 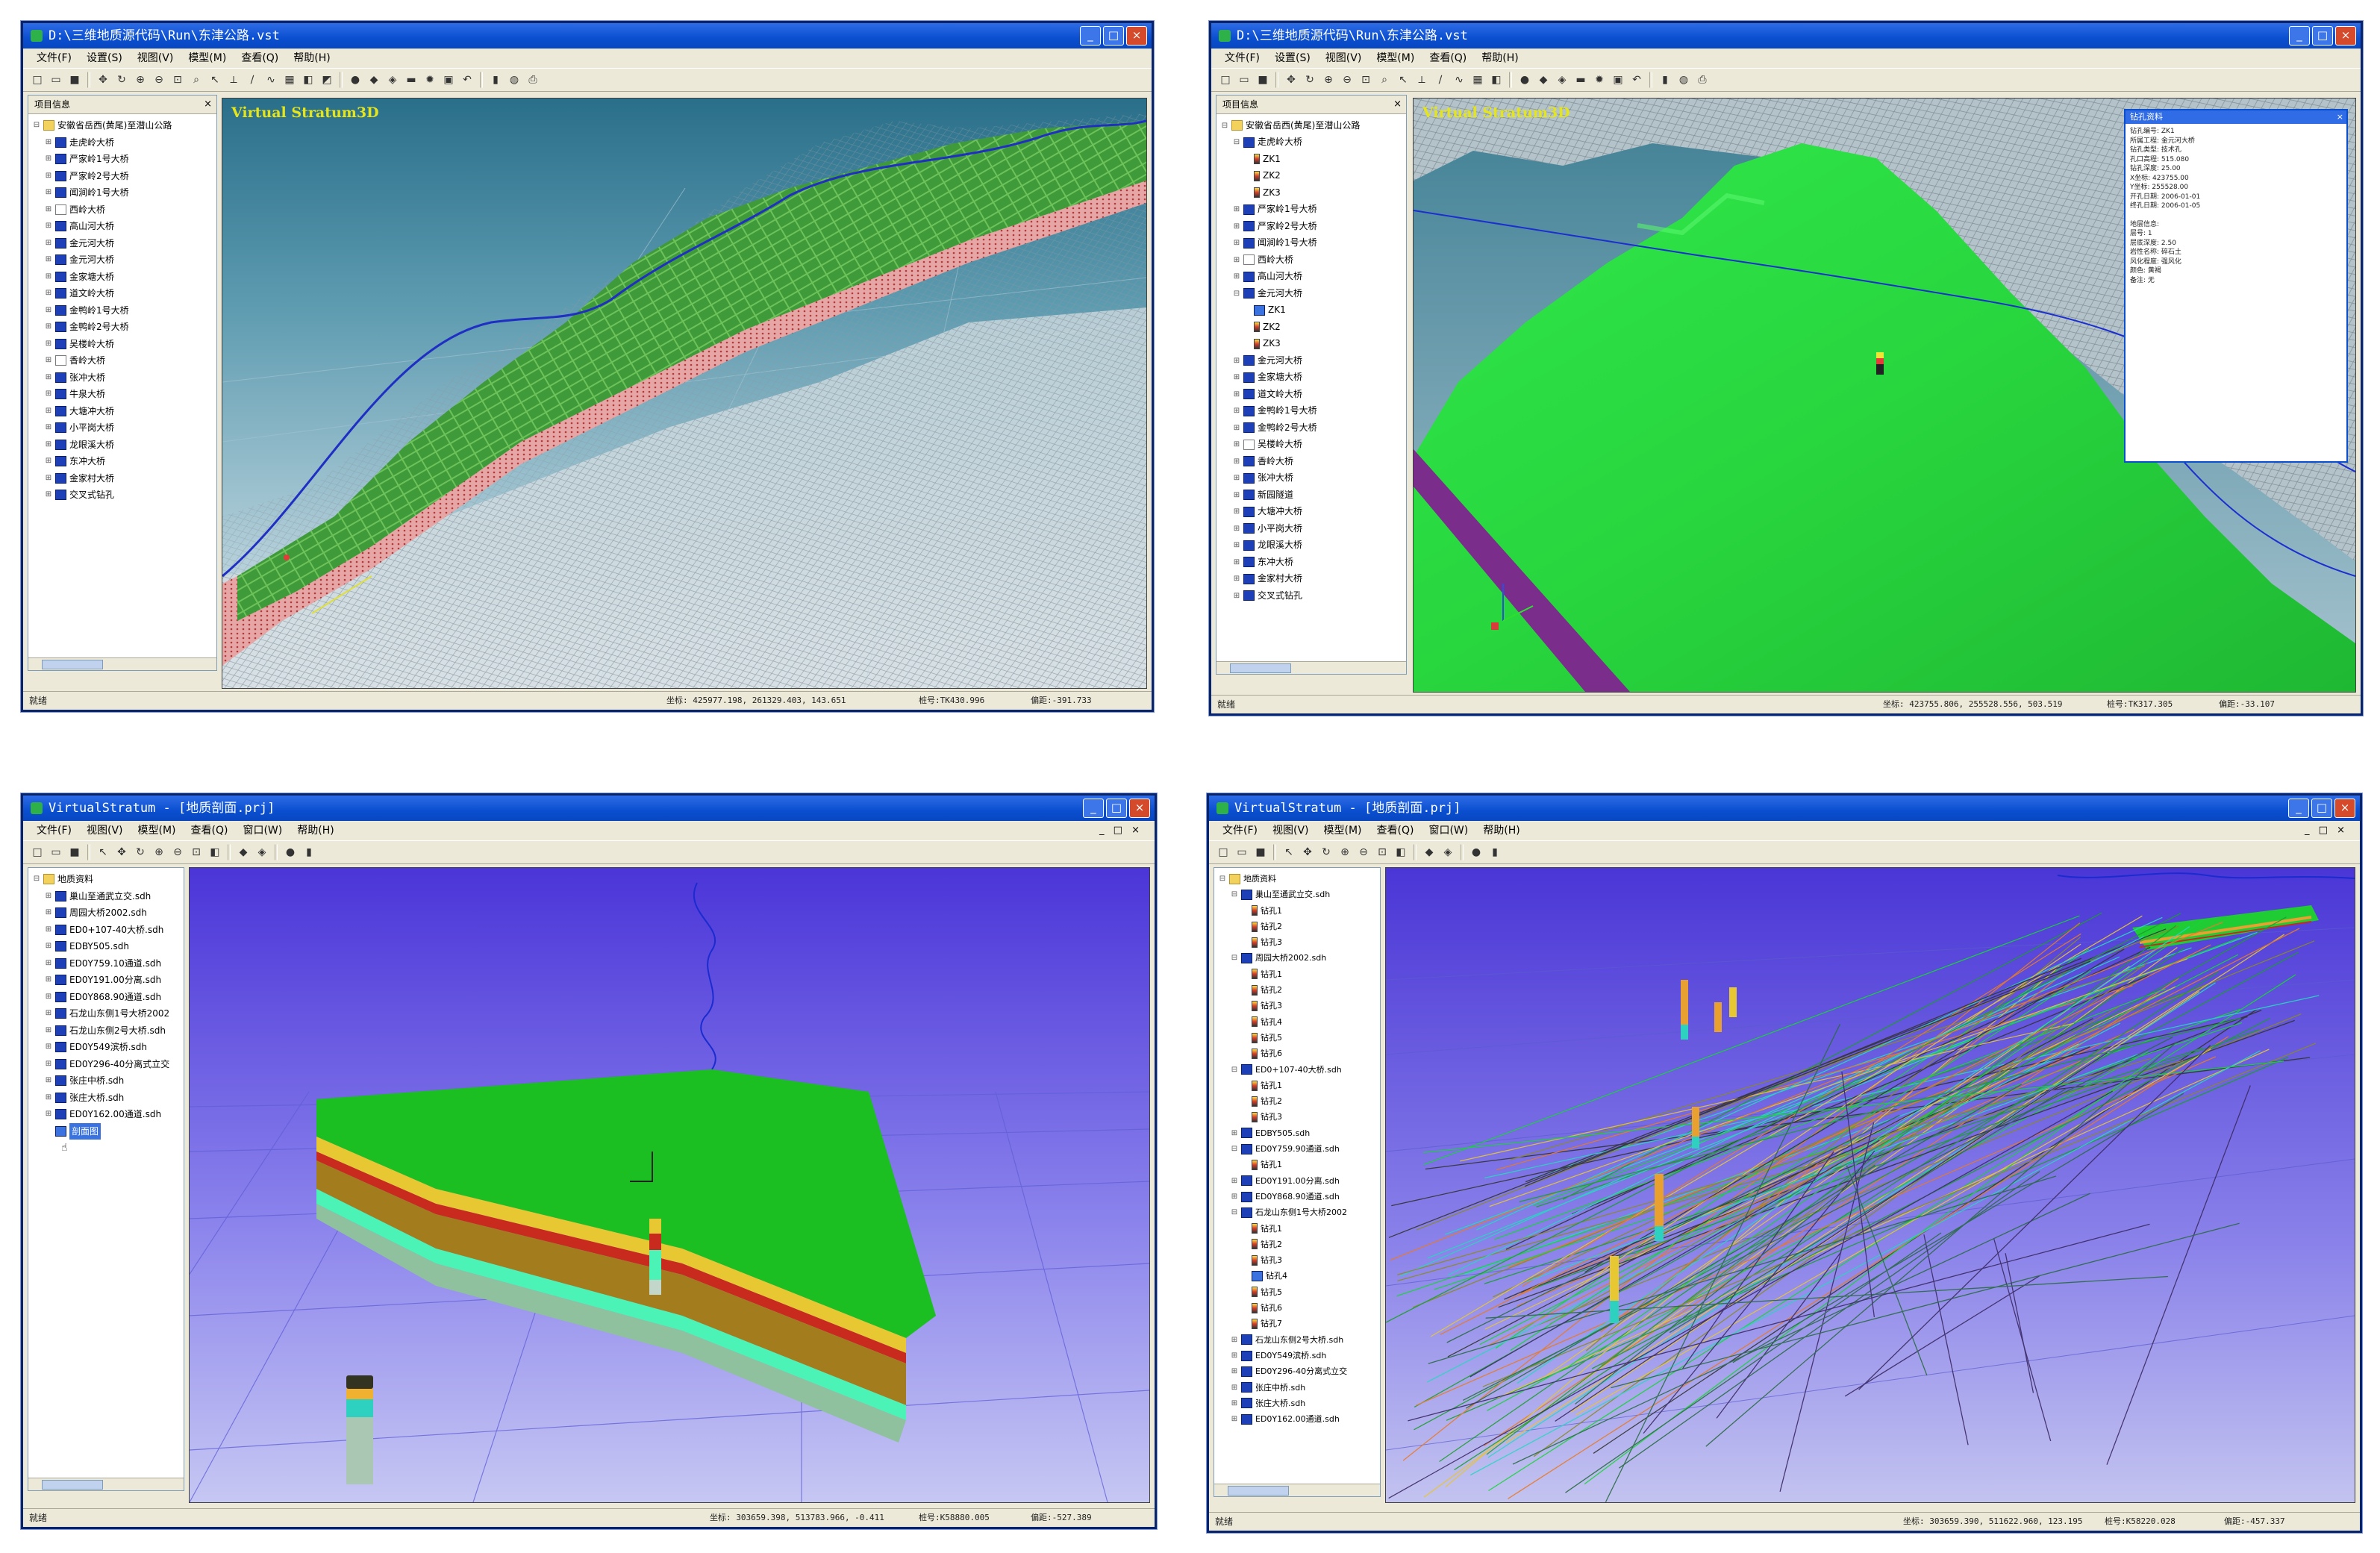 What do you see at coordinates (108, 1114) in the screenshot?
I see `tree-item: ⊞ ED0Y162.00通道.sdh` at bounding box center [108, 1114].